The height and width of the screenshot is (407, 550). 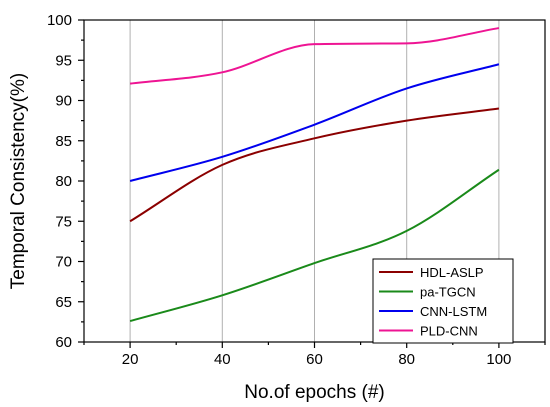 I want to click on y-tick-label: 60, so click(x=63, y=342).